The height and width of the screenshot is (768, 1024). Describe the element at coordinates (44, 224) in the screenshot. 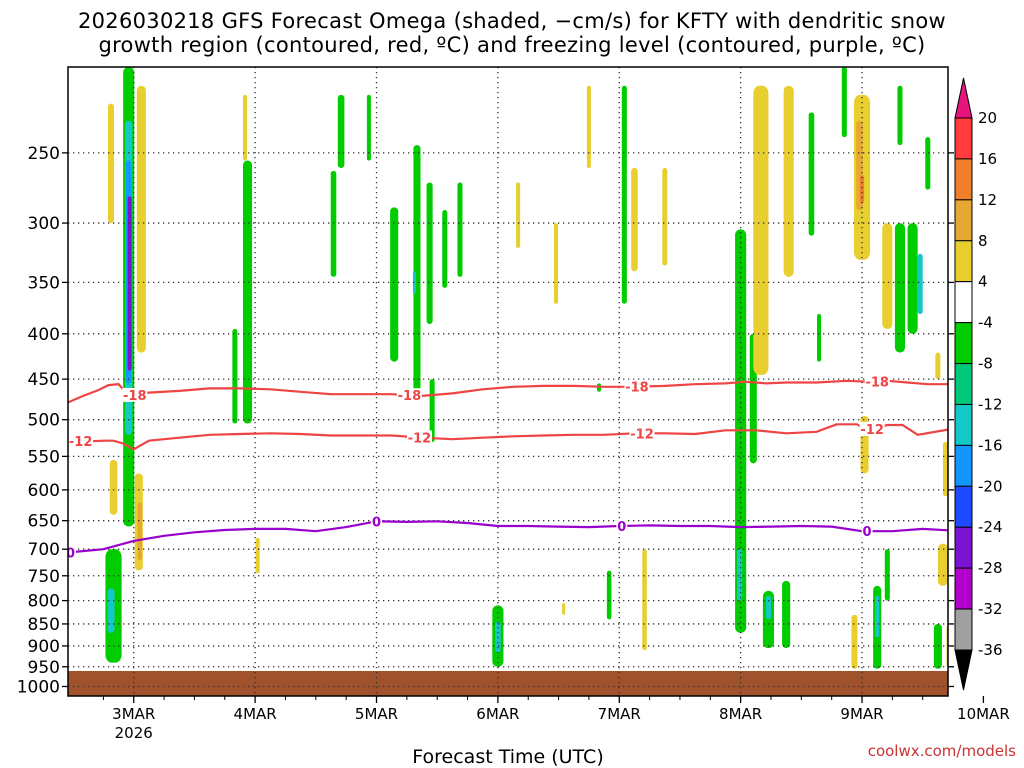

I see `y-tick-label: 300` at that location.